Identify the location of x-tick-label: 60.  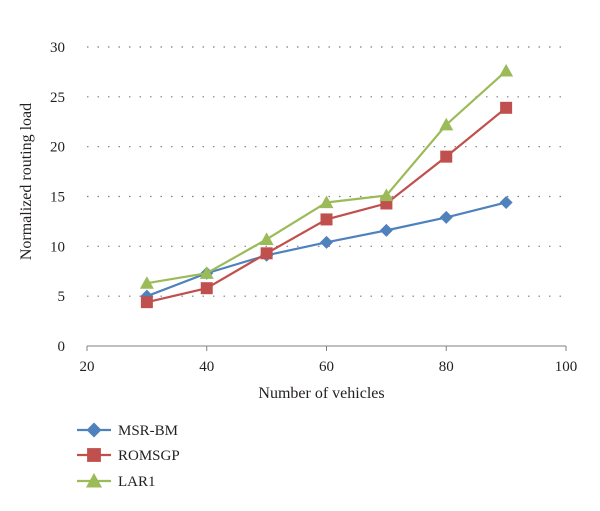
(326, 367).